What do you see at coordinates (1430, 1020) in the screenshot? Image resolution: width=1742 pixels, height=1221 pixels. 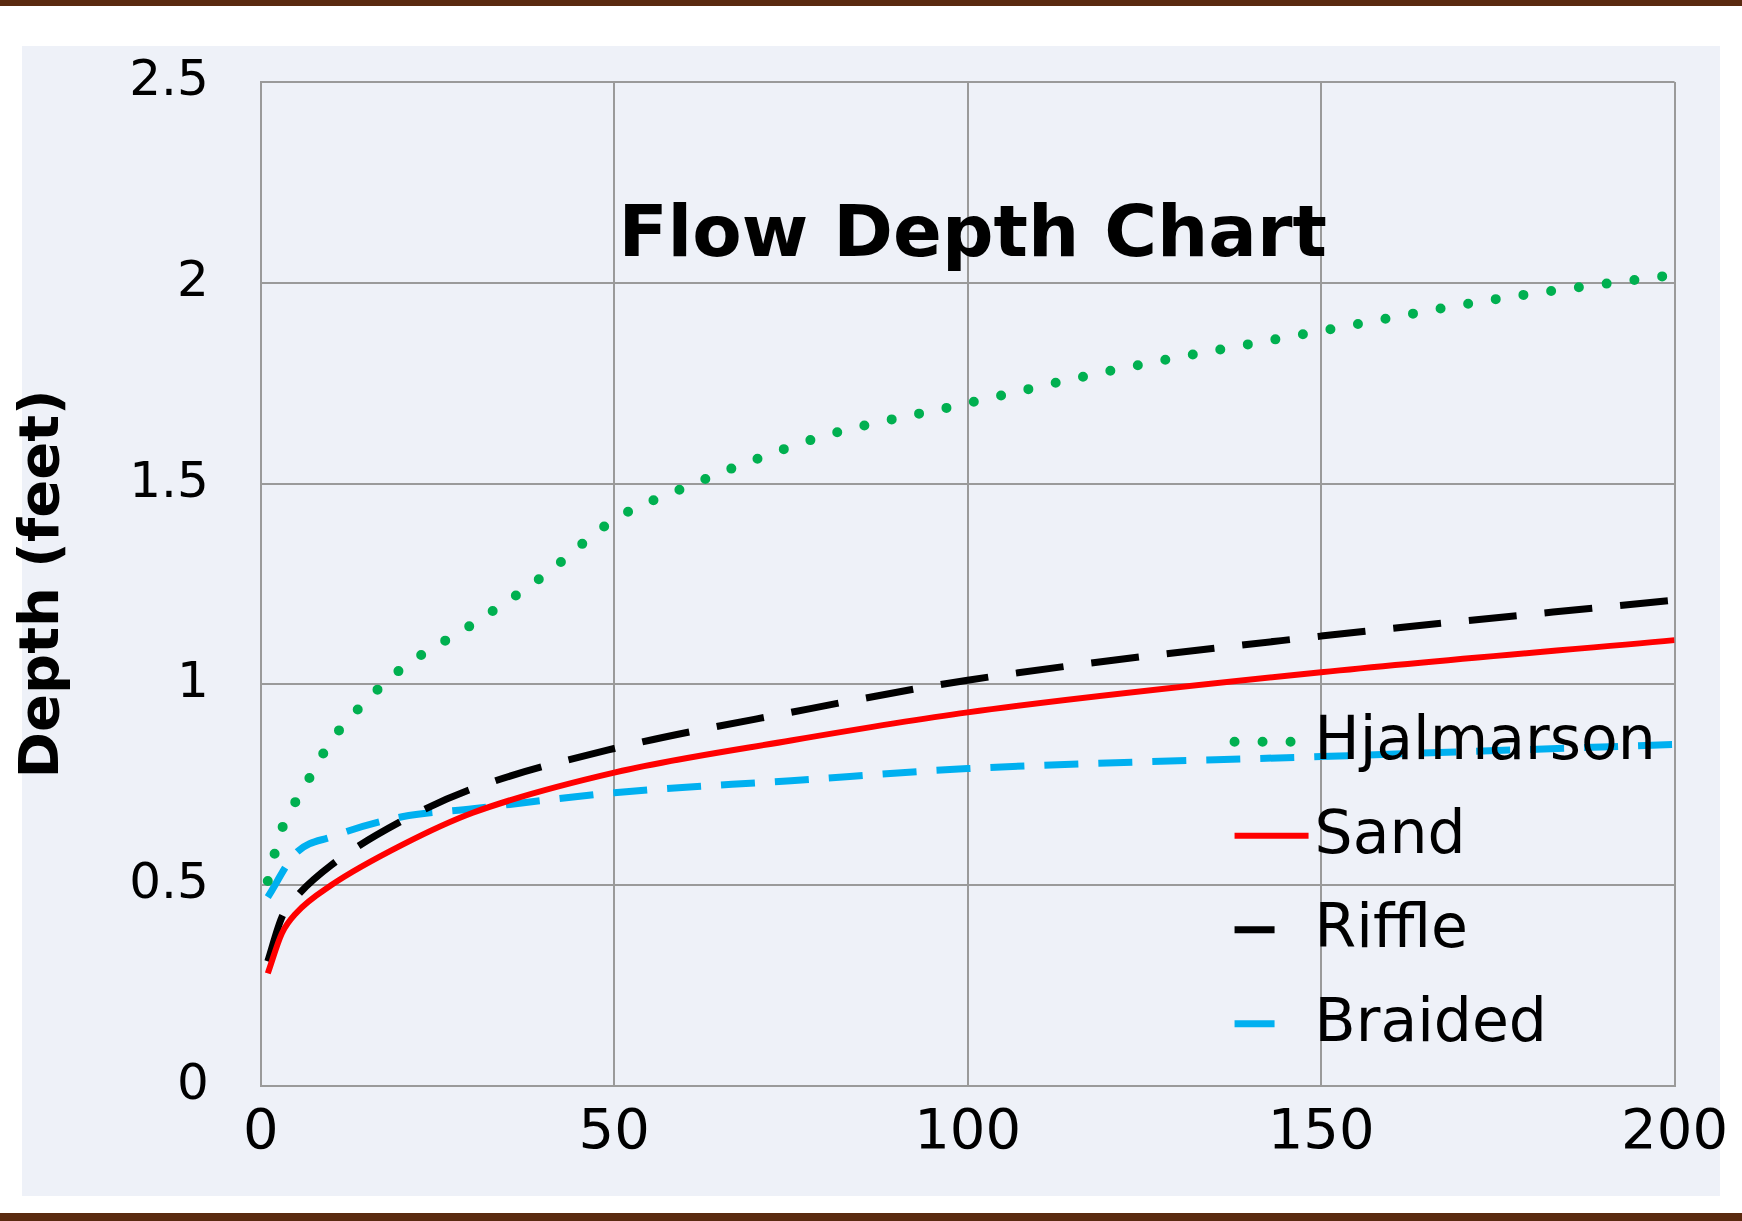 I see `legend-label: Braided` at bounding box center [1430, 1020].